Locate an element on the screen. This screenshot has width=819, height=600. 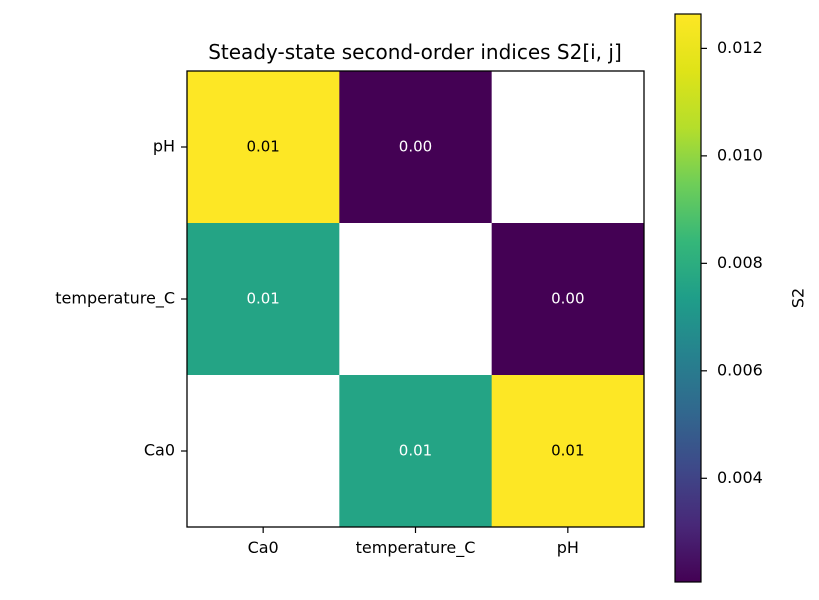
x-axis: Ca0 temperature_C pH is located at coordinates (413, 542).